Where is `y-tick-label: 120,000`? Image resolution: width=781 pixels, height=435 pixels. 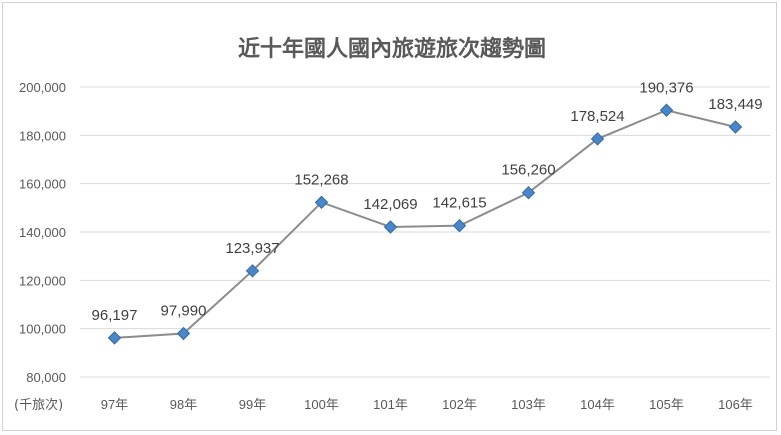 y-tick-label: 120,000 is located at coordinates (42, 280).